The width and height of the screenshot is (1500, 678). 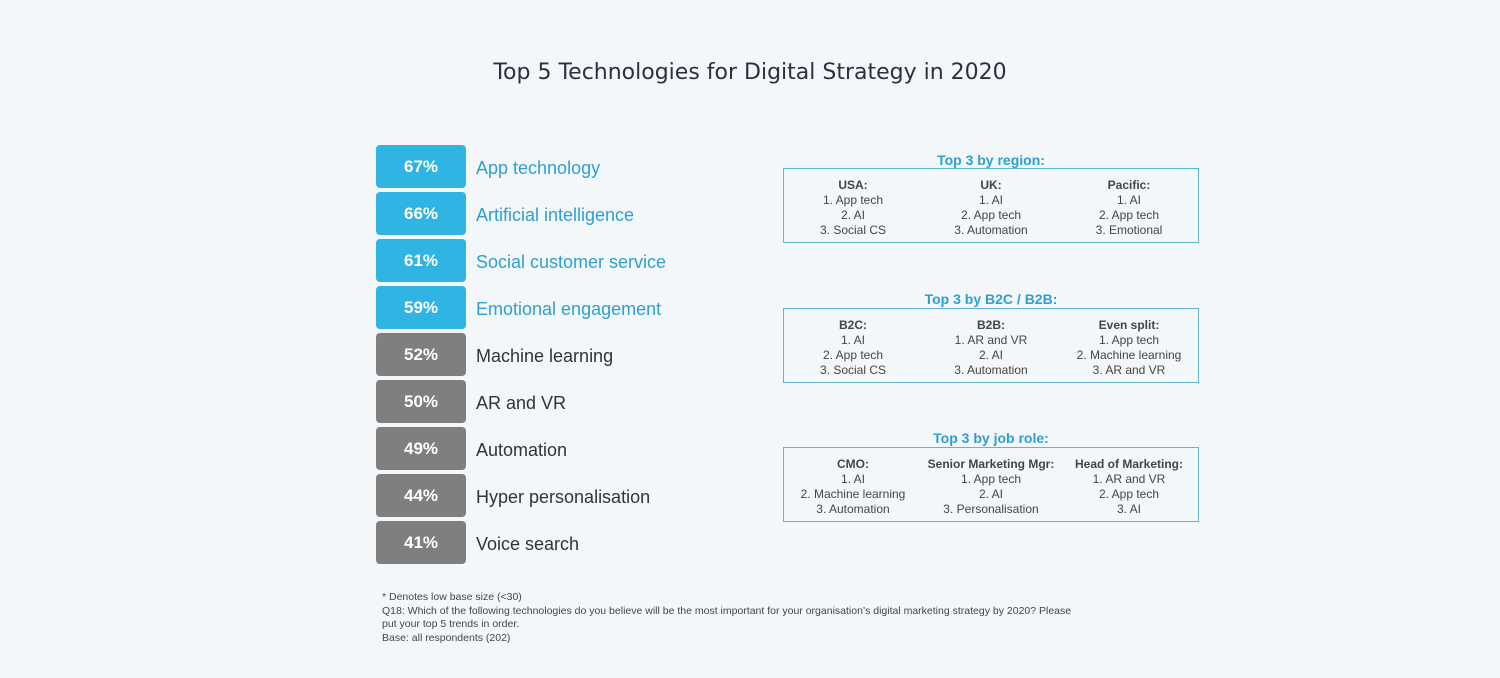 I want to click on panel-title-b2c-b2b: Top 3 by B2C / B2B:, so click(x=991, y=299).